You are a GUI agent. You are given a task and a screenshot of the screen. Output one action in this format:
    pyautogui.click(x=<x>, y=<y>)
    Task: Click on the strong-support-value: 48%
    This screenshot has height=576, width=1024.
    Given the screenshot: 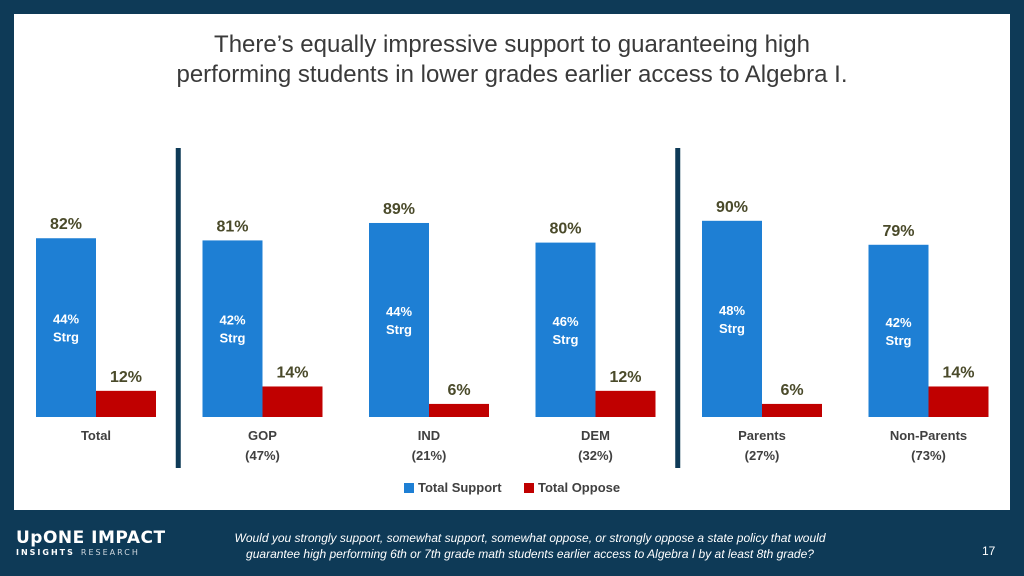 What is the action you would take?
    pyautogui.click(x=732, y=310)
    